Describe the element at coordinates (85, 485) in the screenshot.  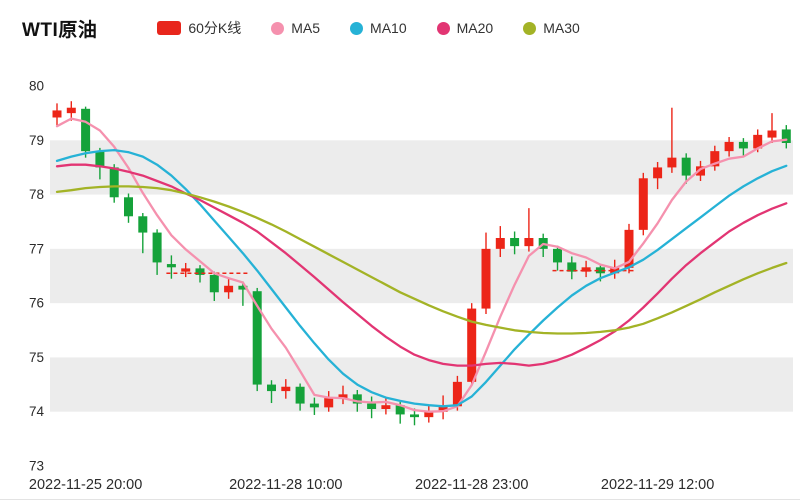
I see `x-axis-label: 2022-11-25 20:00` at that location.